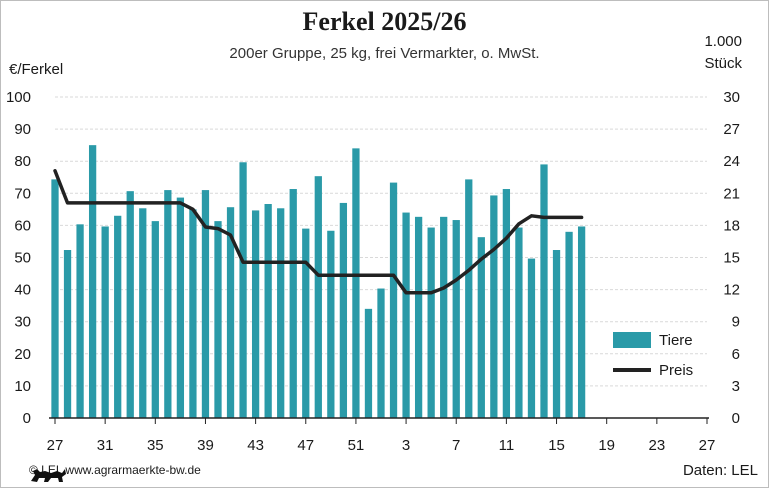  What do you see at coordinates (653, 370) in the screenshot?
I see `legend-item-preis: Preis` at bounding box center [653, 370].